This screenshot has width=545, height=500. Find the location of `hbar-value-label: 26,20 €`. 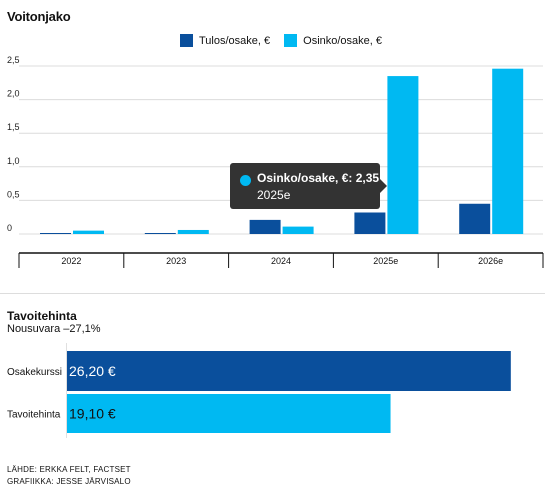

hbar-value-label: 26,20 € is located at coordinates (92, 371).